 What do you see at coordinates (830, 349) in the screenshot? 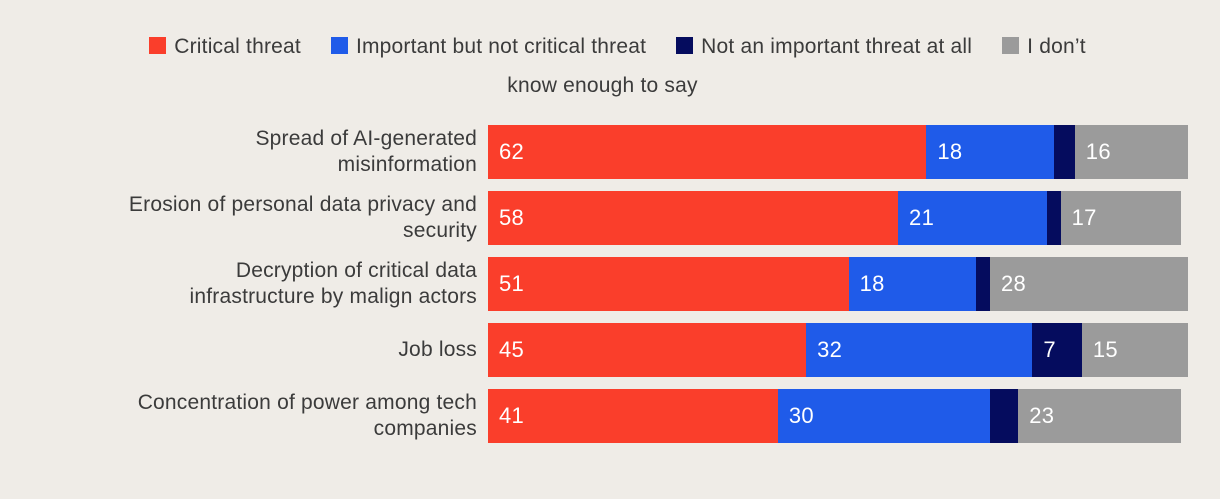
I see `value-label: 32` at bounding box center [830, 349].